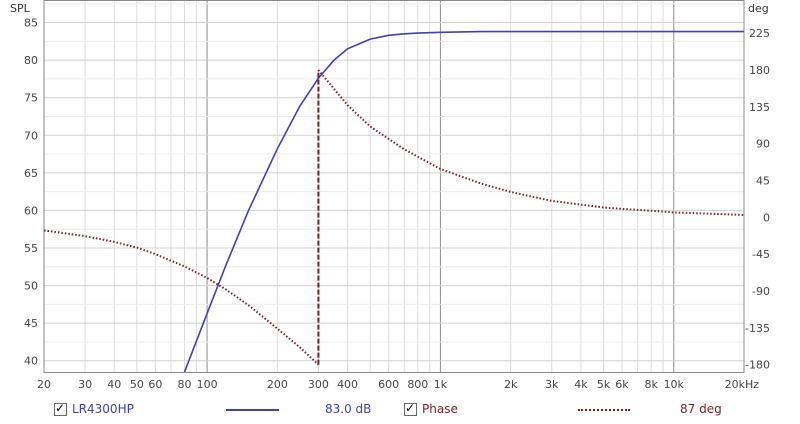  Describe the element at coordinates (31, 173) in the screenshot. I see `y-left-tick-label: 65` at that location.